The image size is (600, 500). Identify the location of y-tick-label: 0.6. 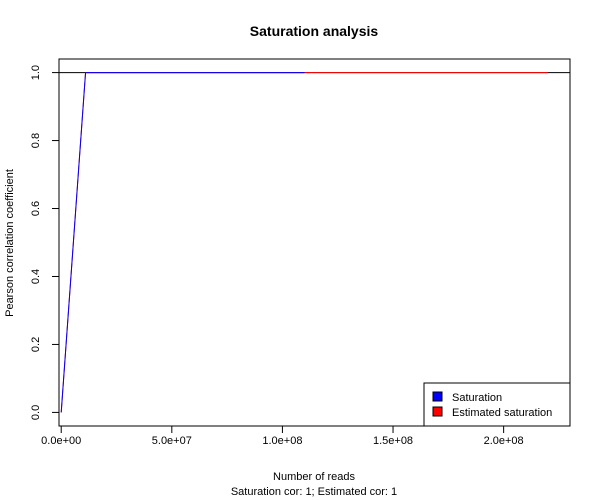
(36, 208).